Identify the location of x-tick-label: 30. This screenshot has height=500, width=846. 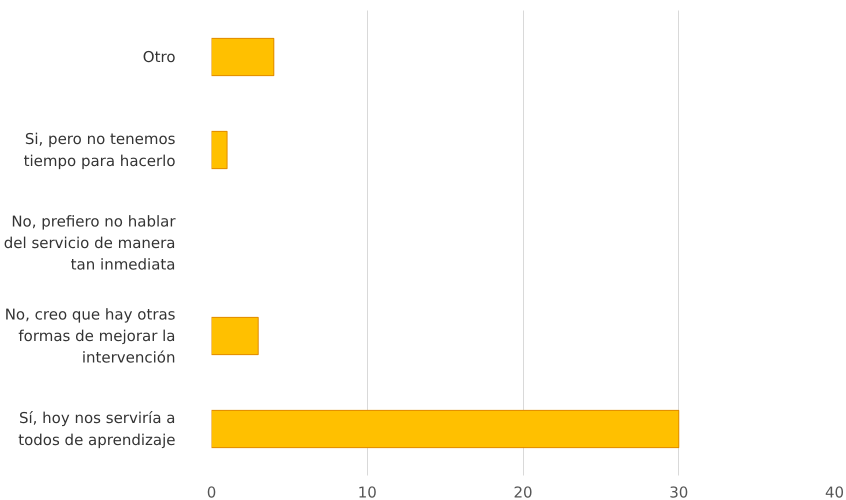
(678, 492).